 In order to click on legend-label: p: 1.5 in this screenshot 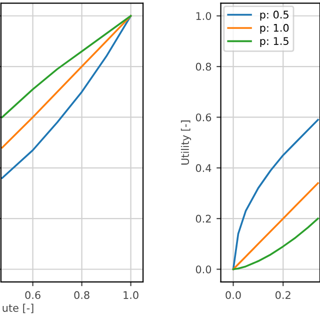, I will do `click(274, 42)`.